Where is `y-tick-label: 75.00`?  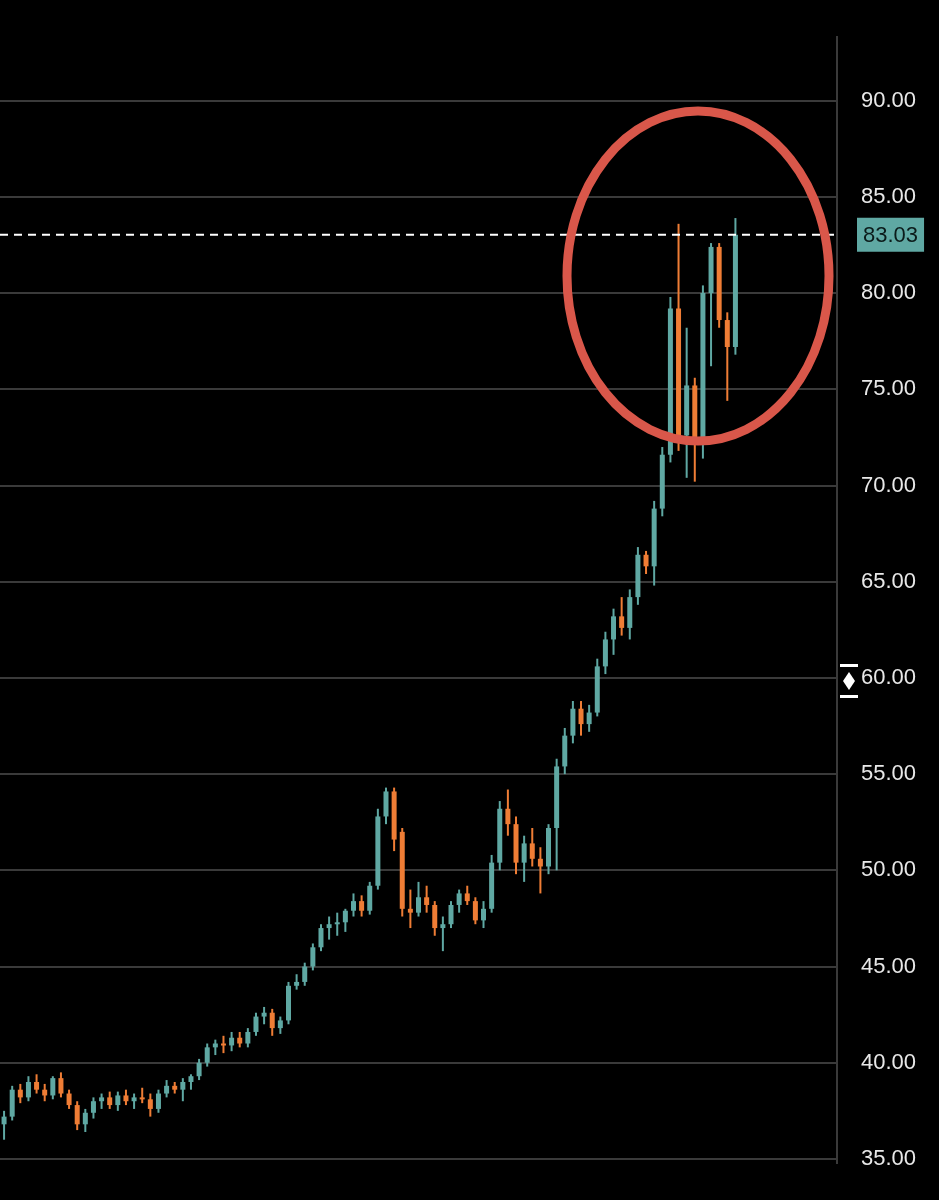 y-tick-label: 75.00 is located at coordinates (889, 388).